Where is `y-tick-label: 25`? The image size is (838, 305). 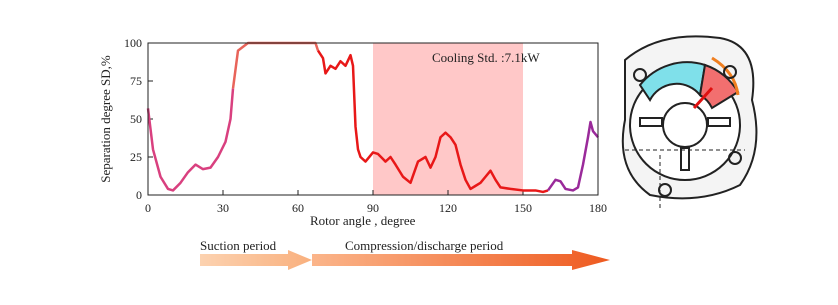 y-tick-label: 25 is located at coordinates (136, 157).